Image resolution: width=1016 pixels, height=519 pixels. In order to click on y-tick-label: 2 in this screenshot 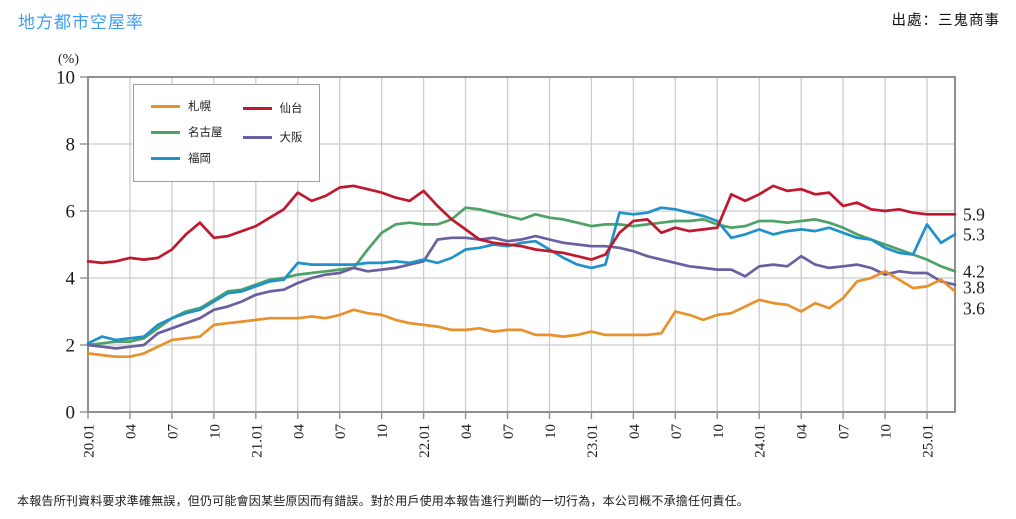, I will do `click(71, 346)`.